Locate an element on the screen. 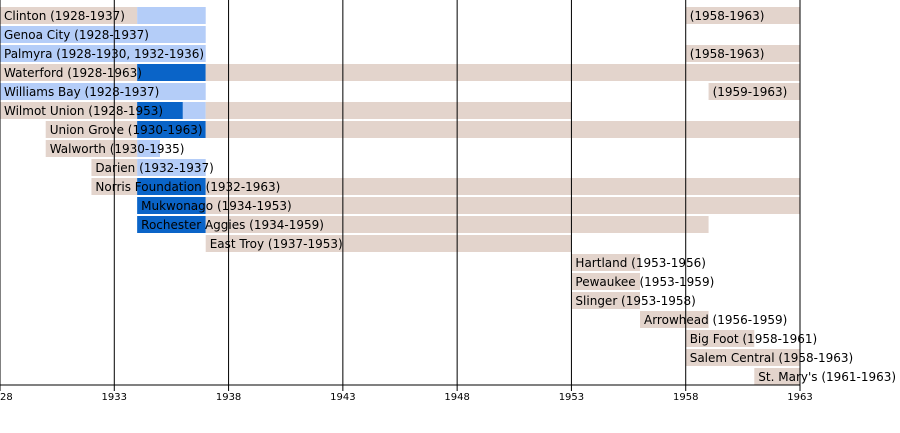 The height and width of the screenshot is (433, 900). row-label: (1959-1963) is located at coordinates (750, 92).